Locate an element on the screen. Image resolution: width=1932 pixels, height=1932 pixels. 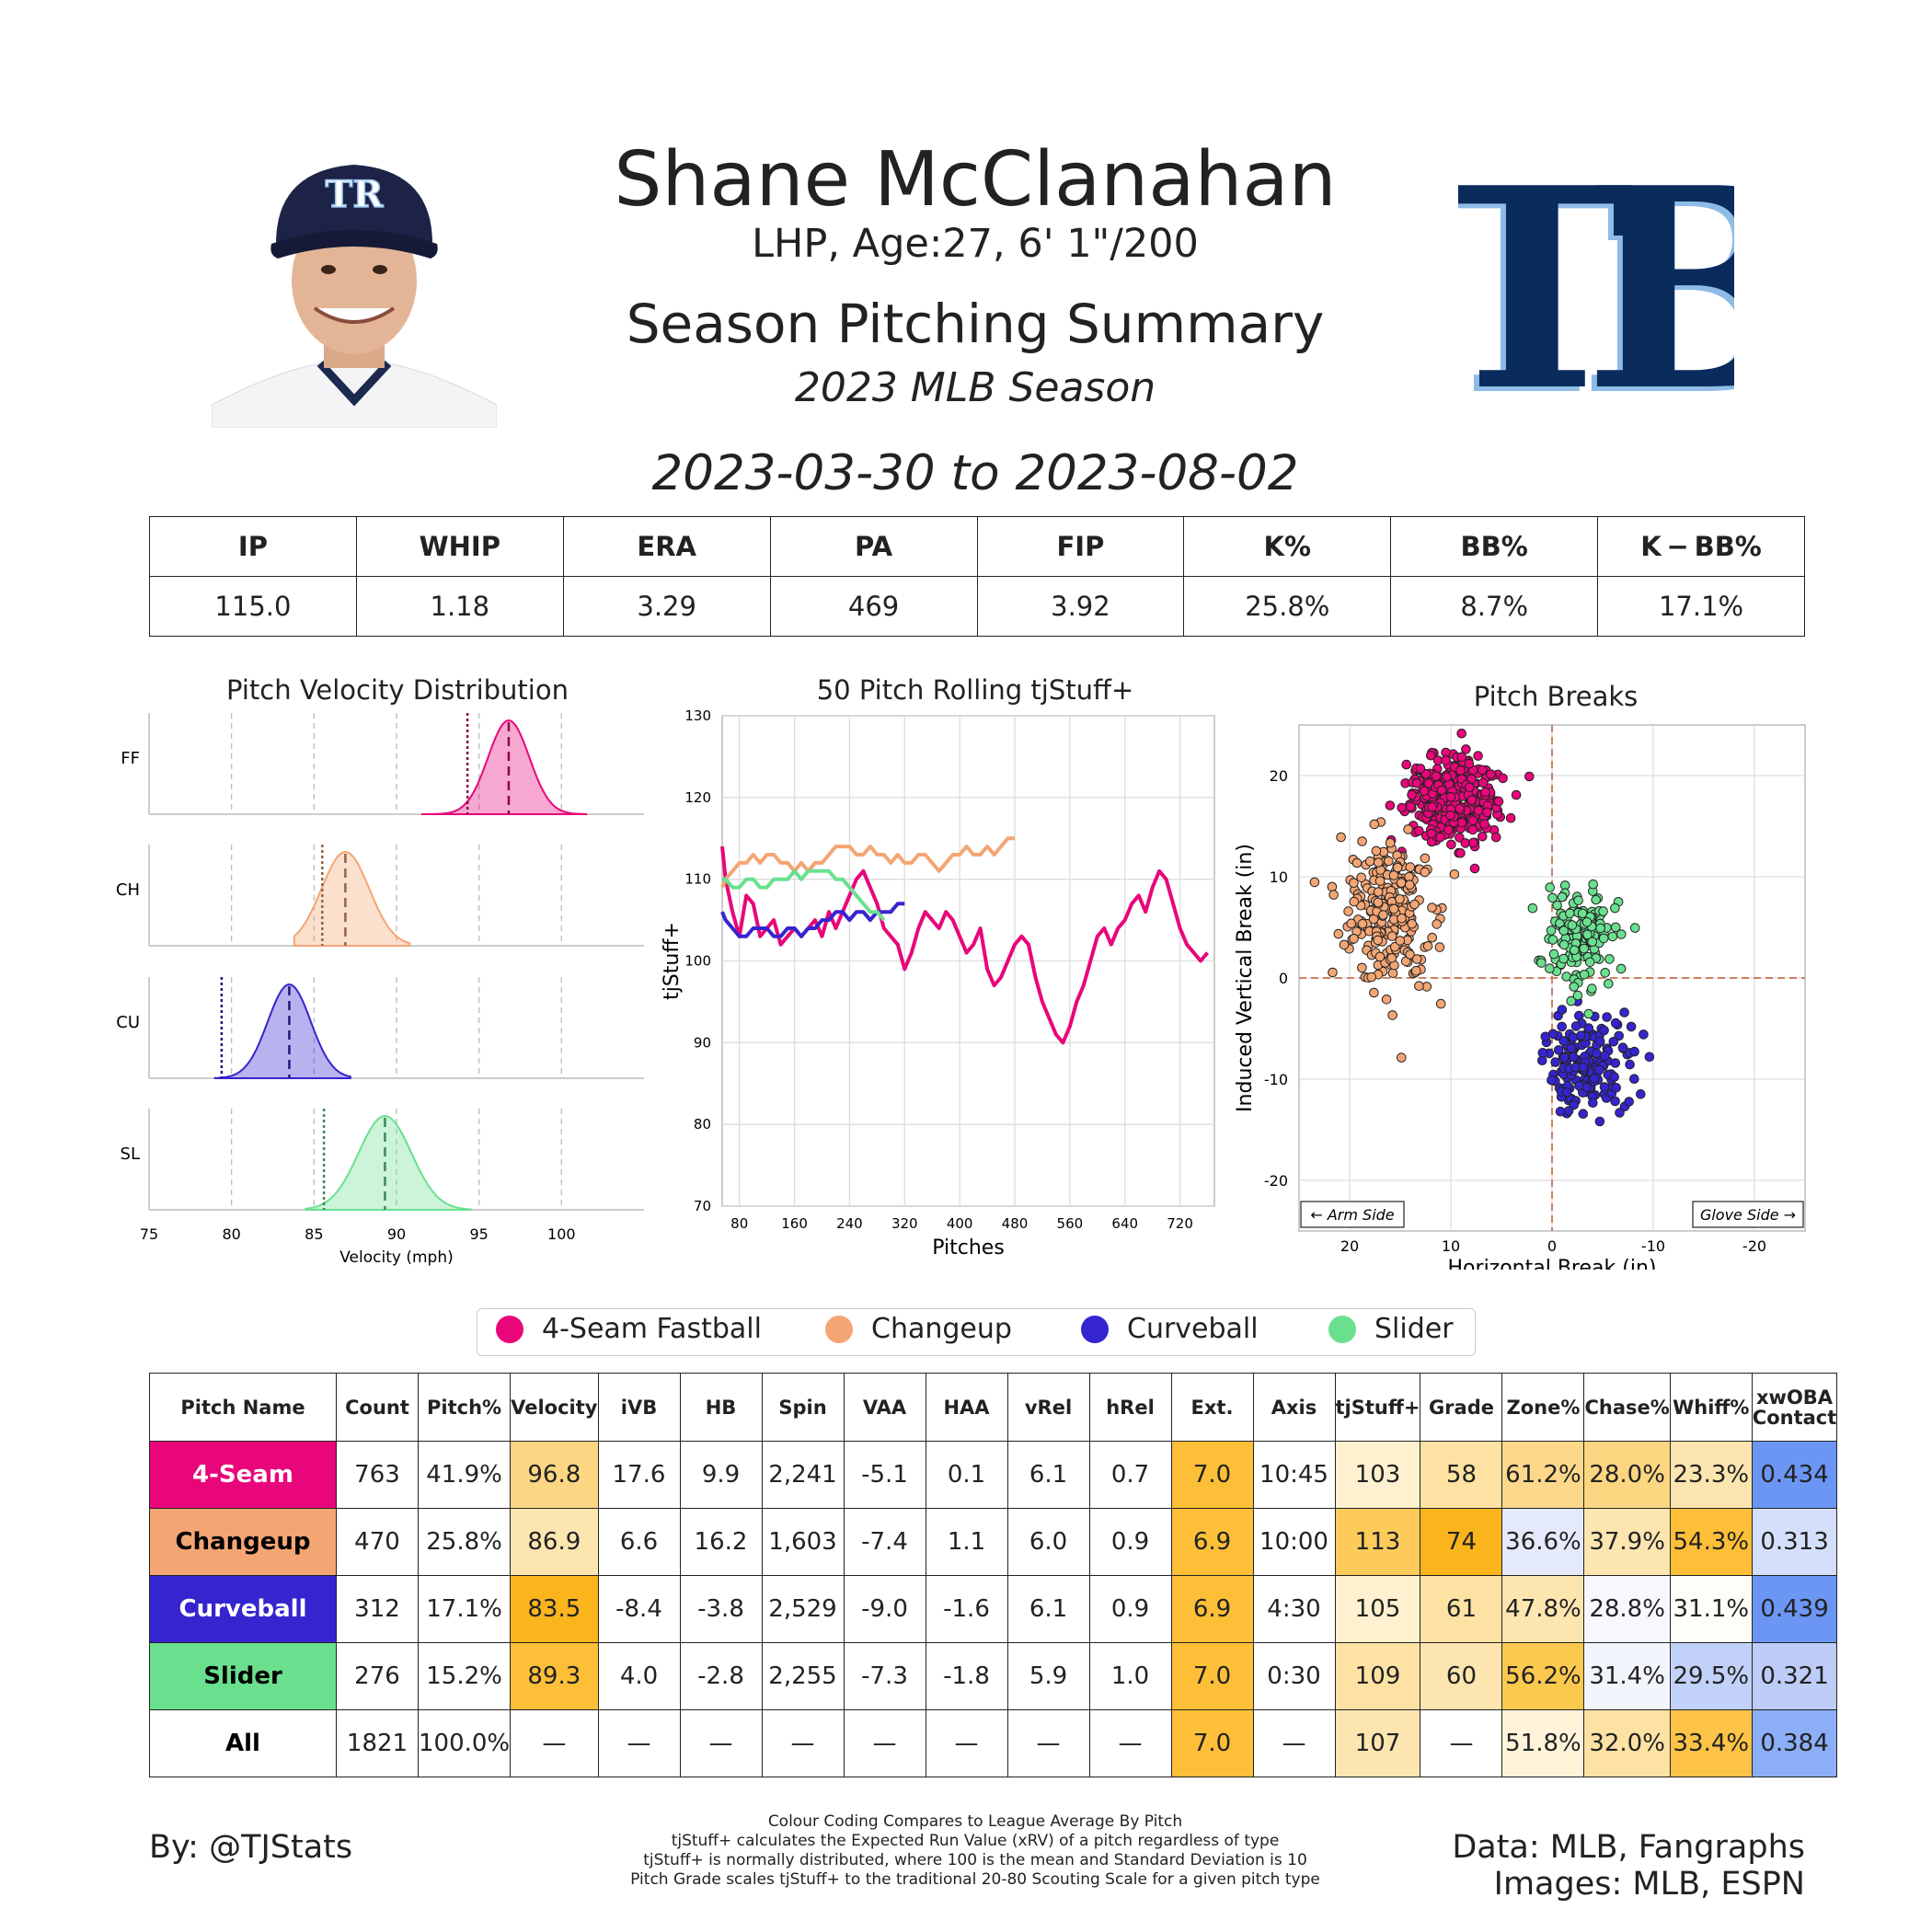
x-tick-label: 20 is located at coordinates (1349, 1246).